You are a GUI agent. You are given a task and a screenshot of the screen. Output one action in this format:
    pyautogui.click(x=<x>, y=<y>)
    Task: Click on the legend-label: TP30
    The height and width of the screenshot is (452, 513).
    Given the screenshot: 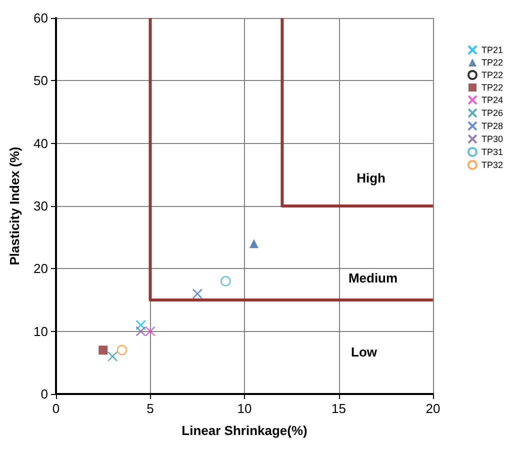 What is the action you would take?
    pyautogui.click(x=492, y=139)
    